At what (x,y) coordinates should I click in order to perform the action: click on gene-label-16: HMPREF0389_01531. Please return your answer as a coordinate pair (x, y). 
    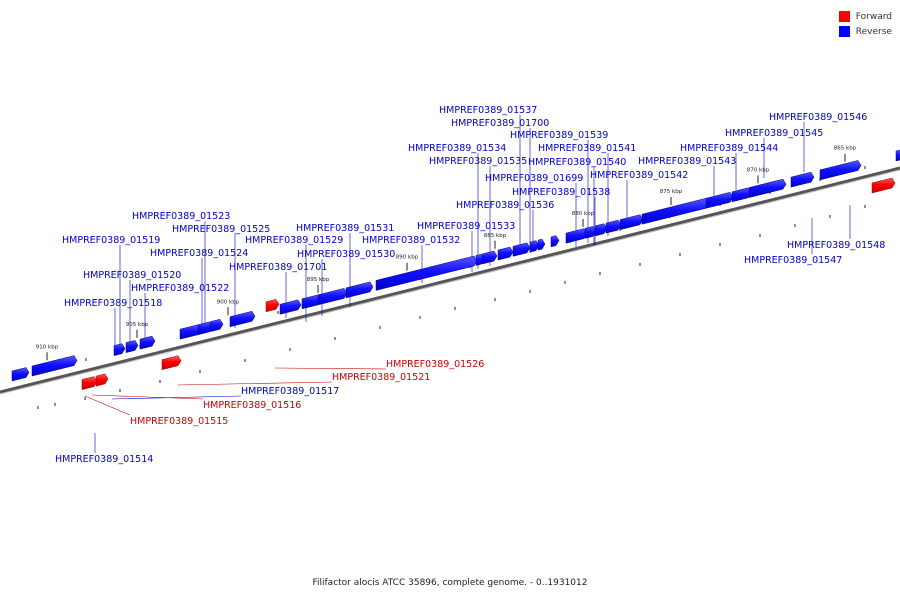
    Looking at the image, I should click on (345, 228).